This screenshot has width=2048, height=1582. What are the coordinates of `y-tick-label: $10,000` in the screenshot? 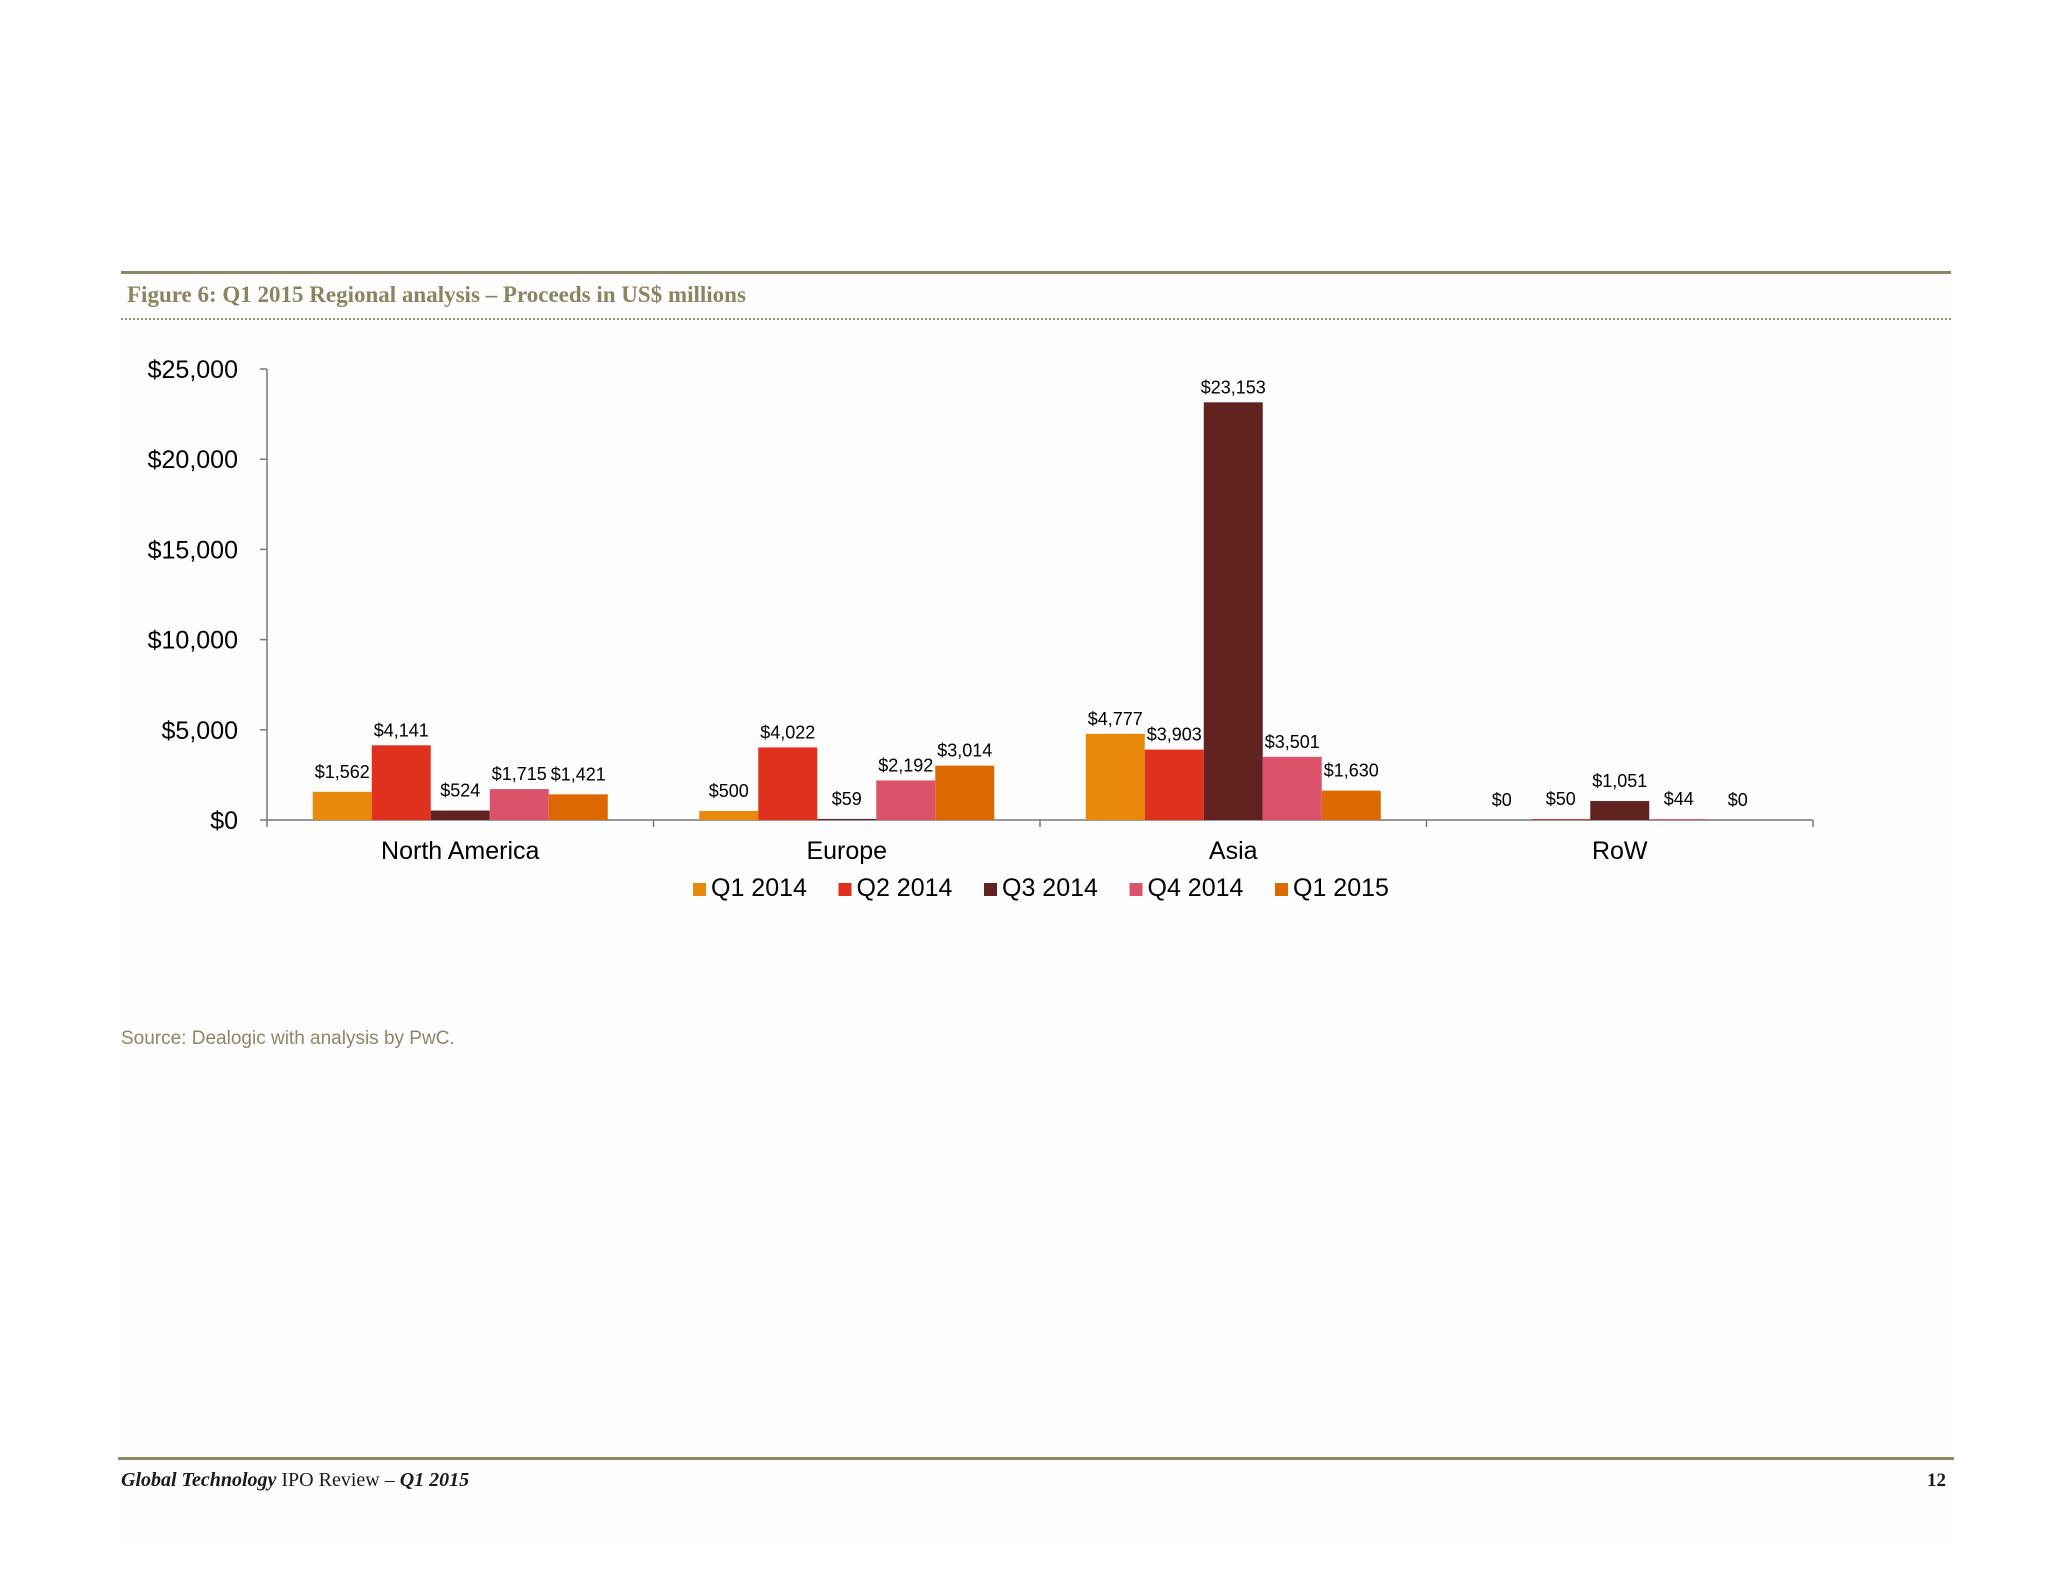 It's located at (193, 641).